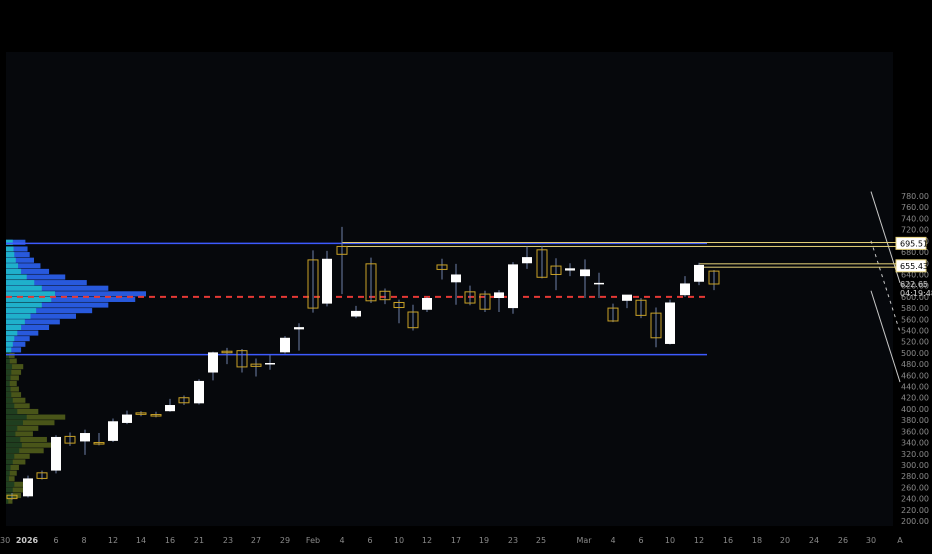  What do you see at coordinates (915, 443) in the screenshot?
I see `y-axis-tick-label: 340.00` at bounding box center [915, 443].